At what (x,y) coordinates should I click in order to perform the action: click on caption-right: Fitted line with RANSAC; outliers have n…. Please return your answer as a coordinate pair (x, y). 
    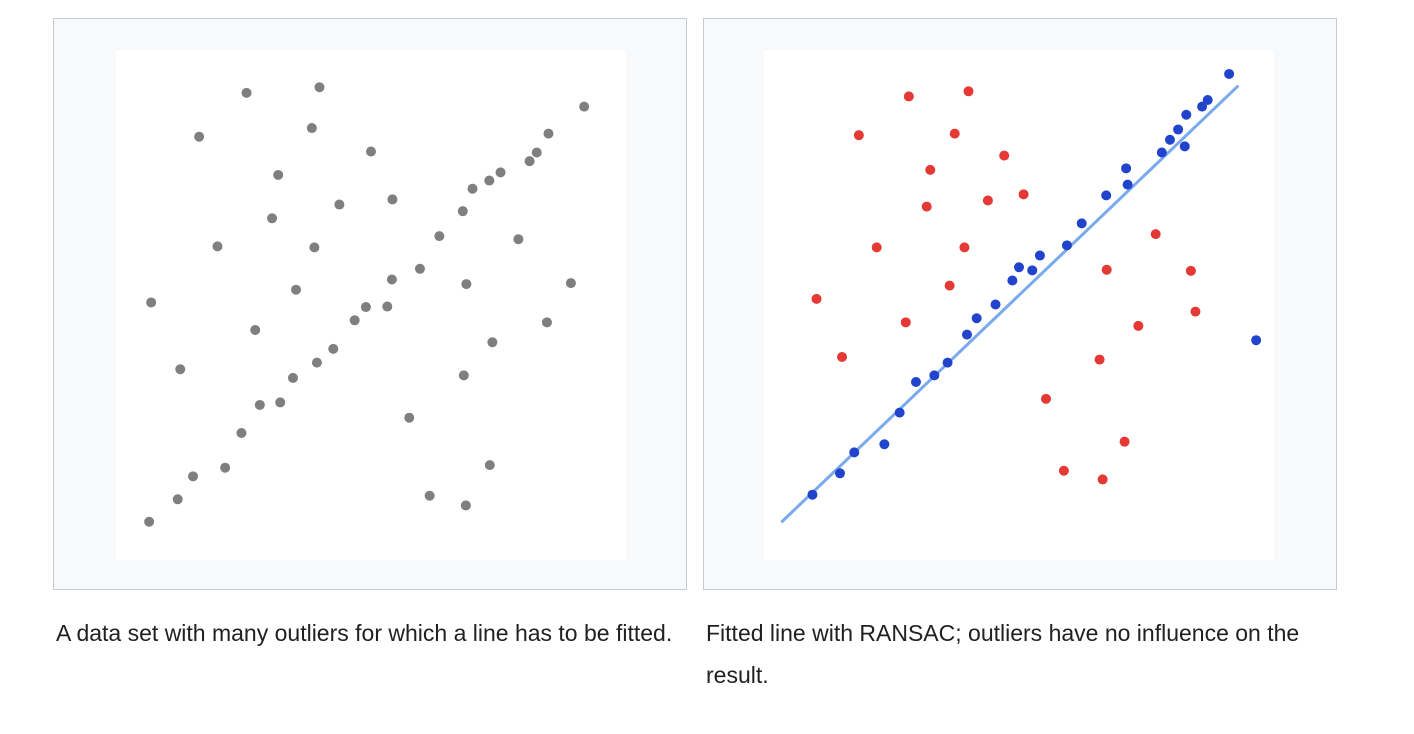
    Looking at the image, I should click on (1003, 654).